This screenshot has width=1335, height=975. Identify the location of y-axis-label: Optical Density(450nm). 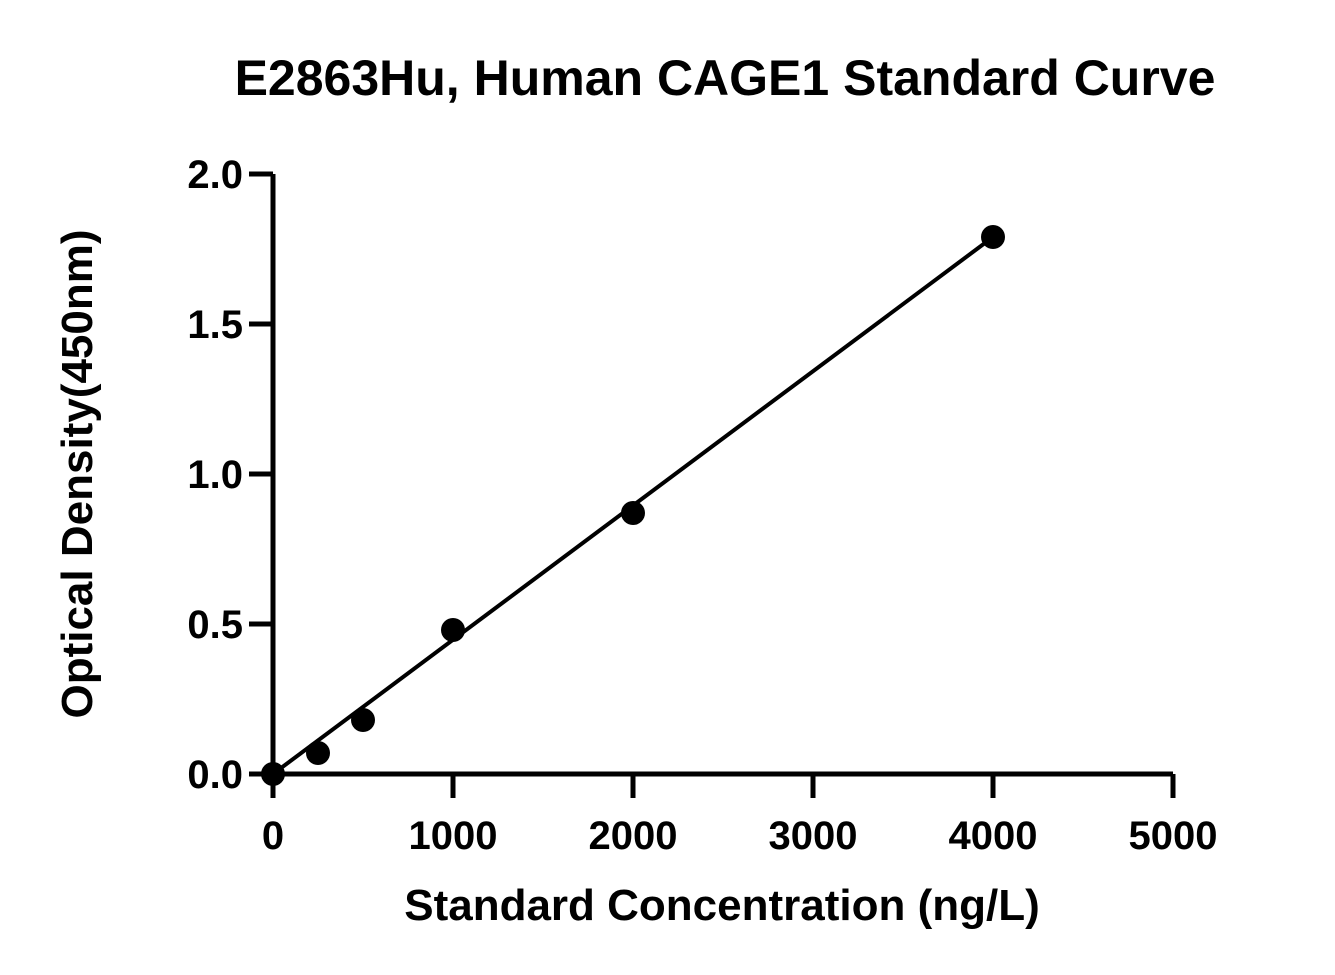
(77, 473).